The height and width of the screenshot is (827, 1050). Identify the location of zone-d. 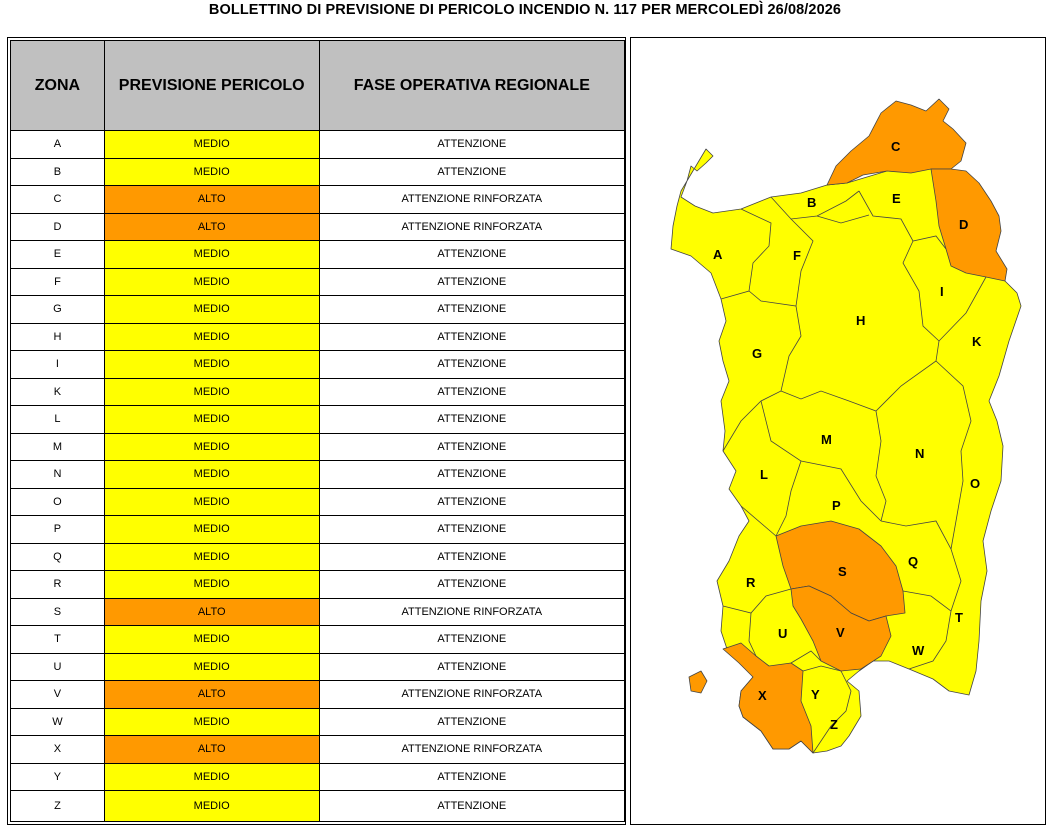
(969, 225).